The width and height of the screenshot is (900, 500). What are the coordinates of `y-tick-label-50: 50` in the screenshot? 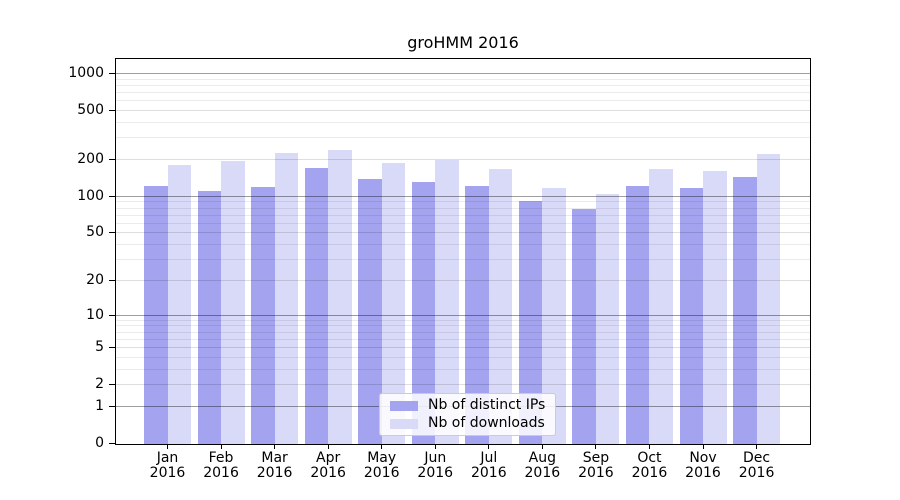 It's located at (95, 232).